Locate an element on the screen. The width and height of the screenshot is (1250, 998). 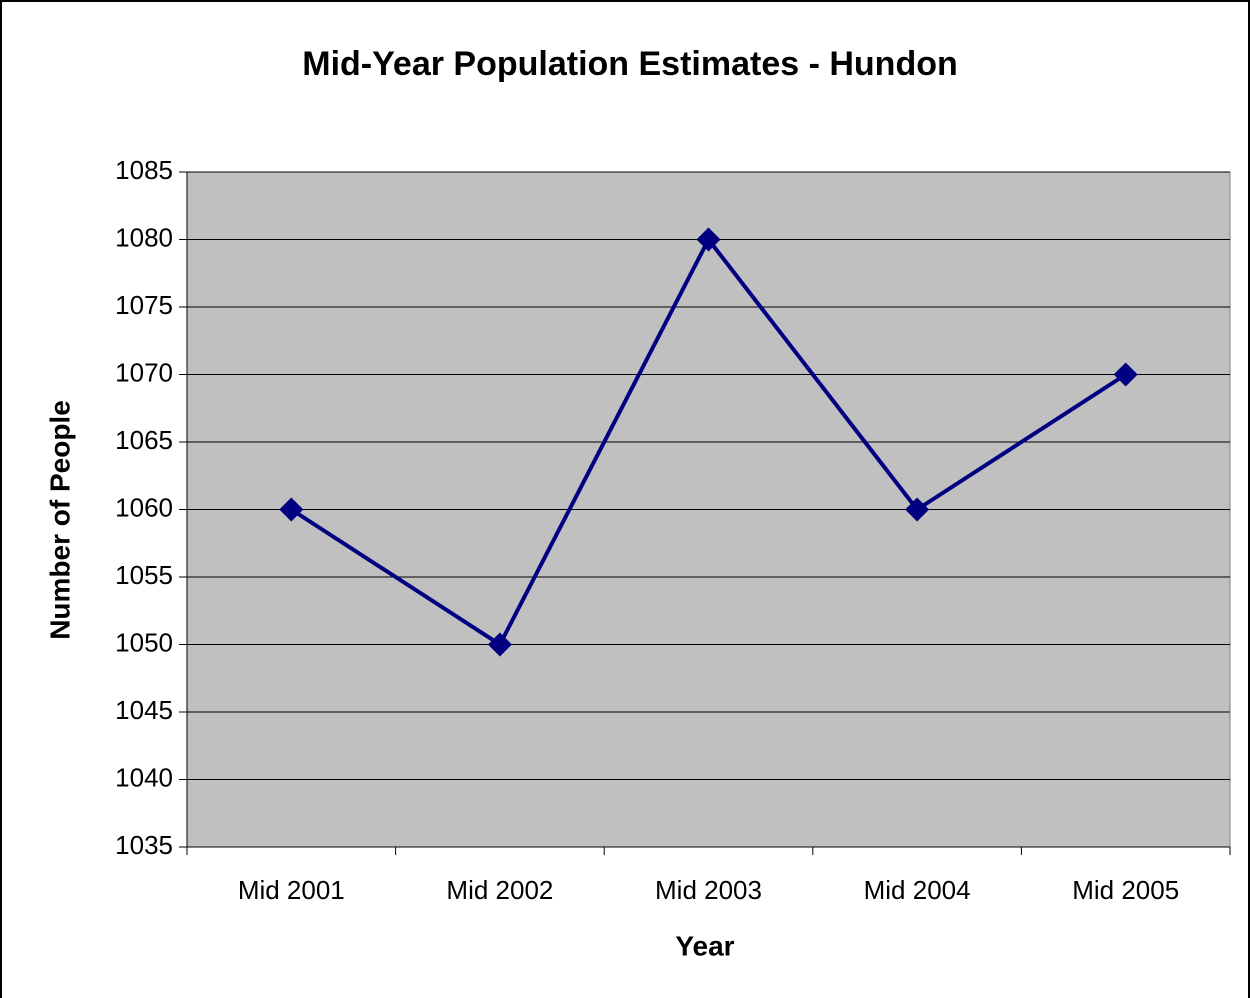
y-tick-label: 1075 is located at coordinates (144, 305).